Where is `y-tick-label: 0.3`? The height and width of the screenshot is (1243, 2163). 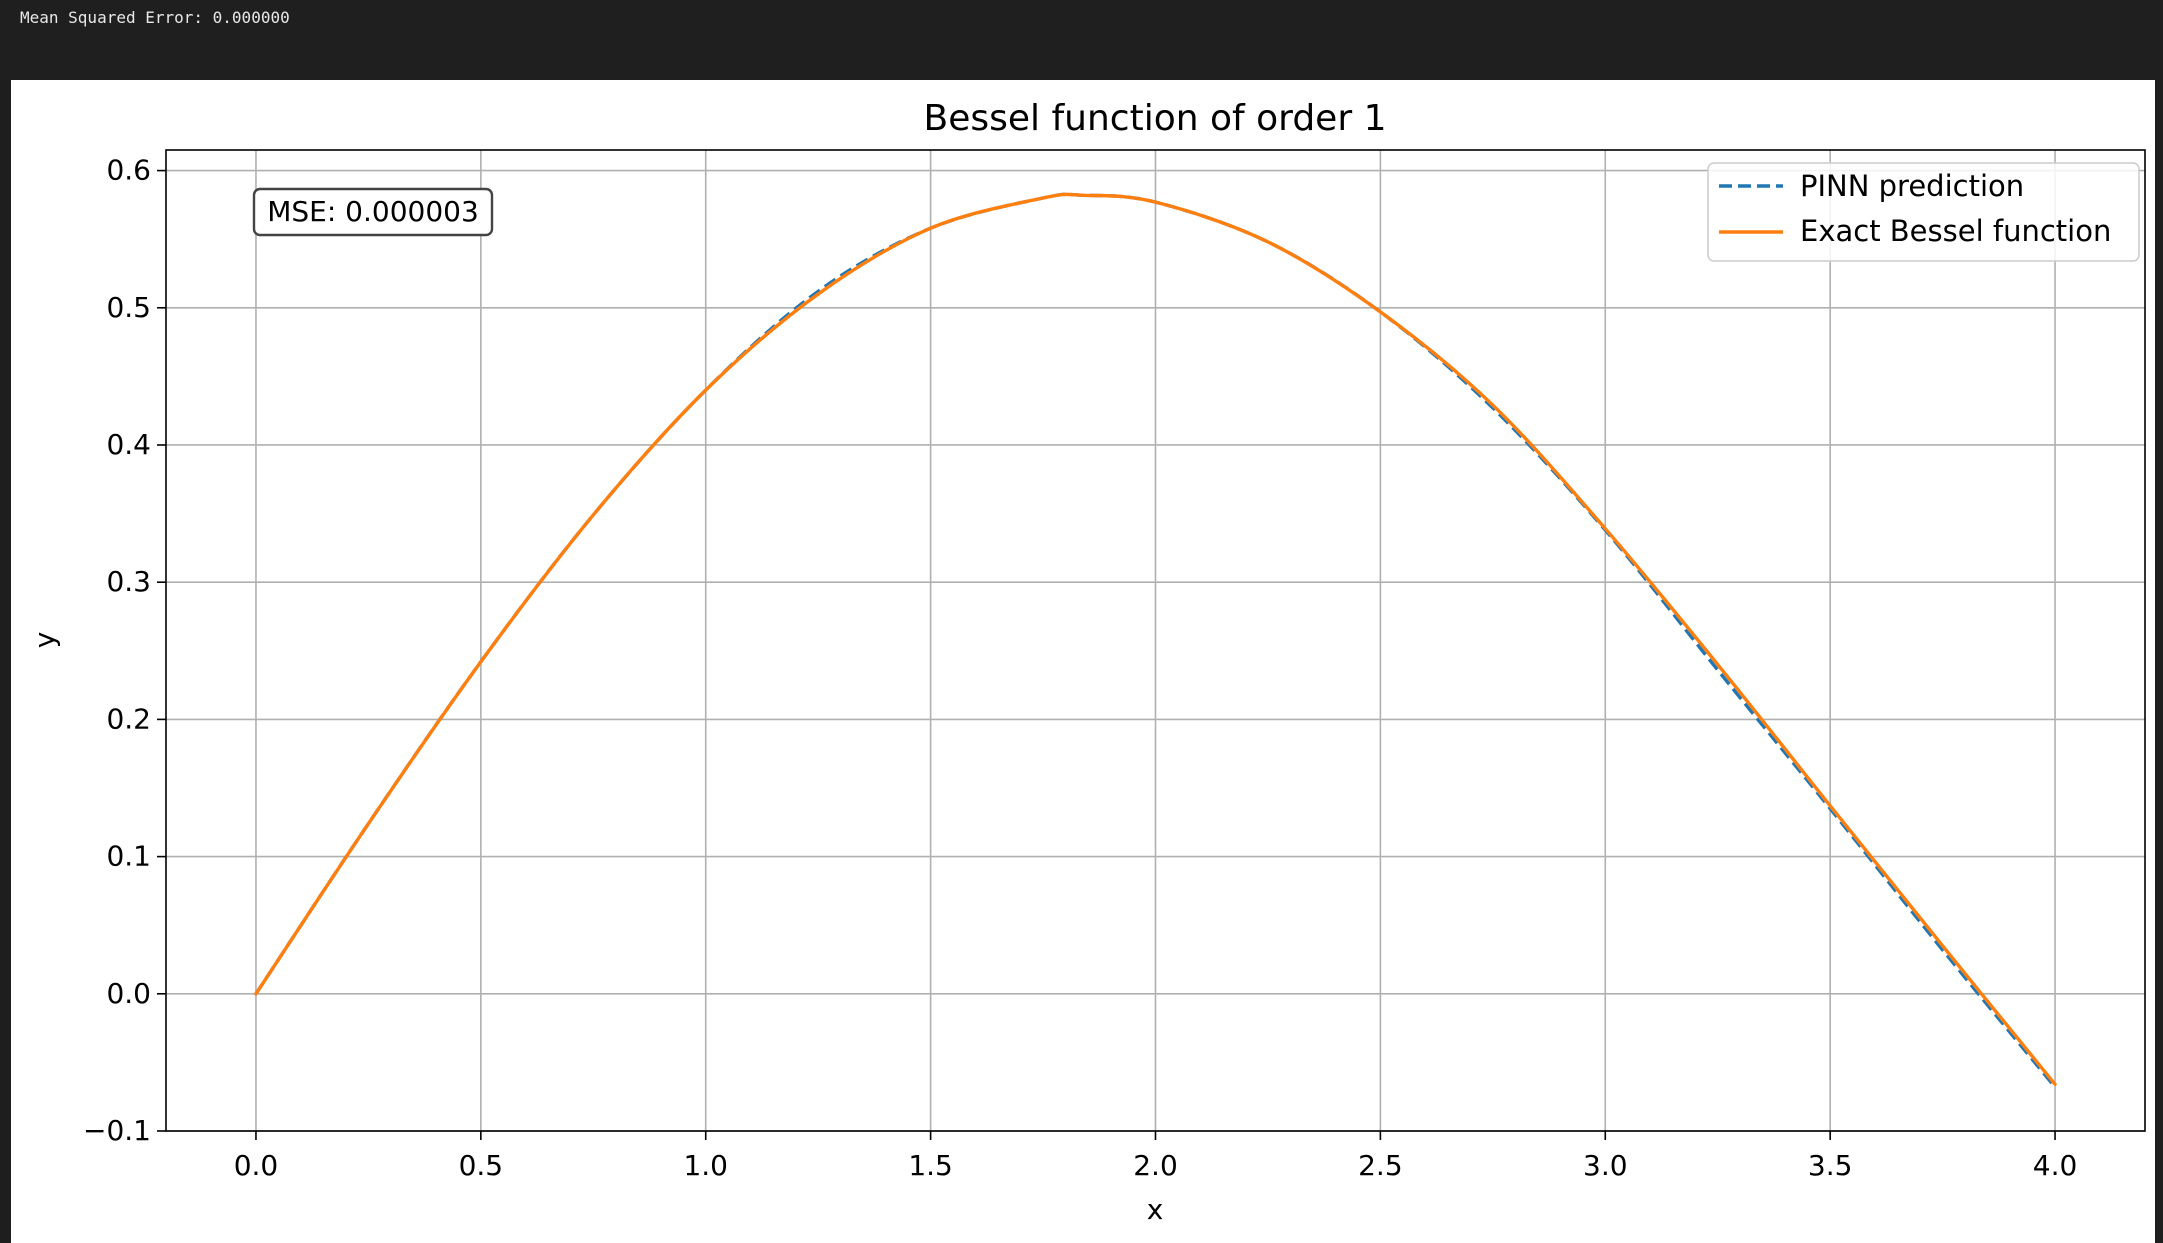
y-tick-label: 0.3 is located at coordinates (128, 581).